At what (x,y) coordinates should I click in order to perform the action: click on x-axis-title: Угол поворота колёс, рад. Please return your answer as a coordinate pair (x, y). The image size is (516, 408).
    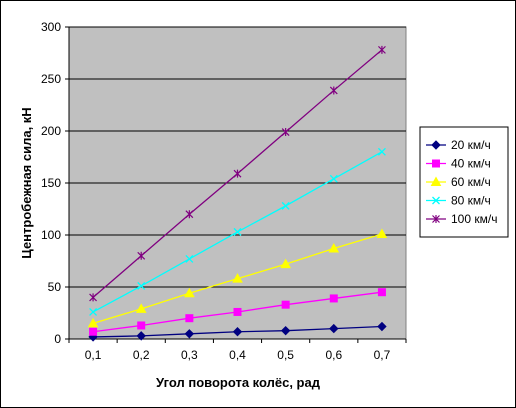
    Looking at the image, I should click on (238, 382).